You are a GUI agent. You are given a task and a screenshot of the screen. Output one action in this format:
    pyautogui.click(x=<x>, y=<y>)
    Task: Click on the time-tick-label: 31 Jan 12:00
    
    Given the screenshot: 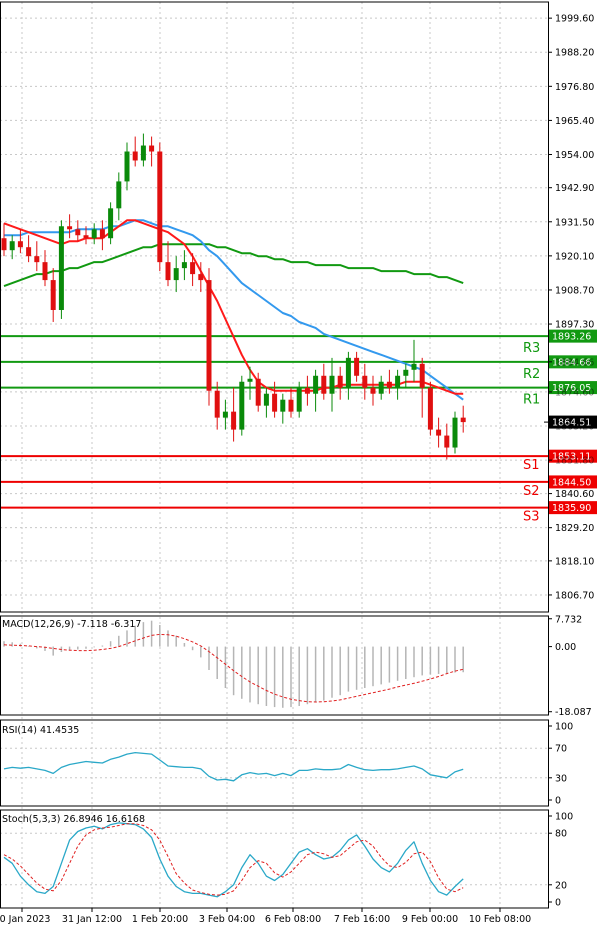 What is the action you would take?
    pyautogui.click(x=92, y=919)
    